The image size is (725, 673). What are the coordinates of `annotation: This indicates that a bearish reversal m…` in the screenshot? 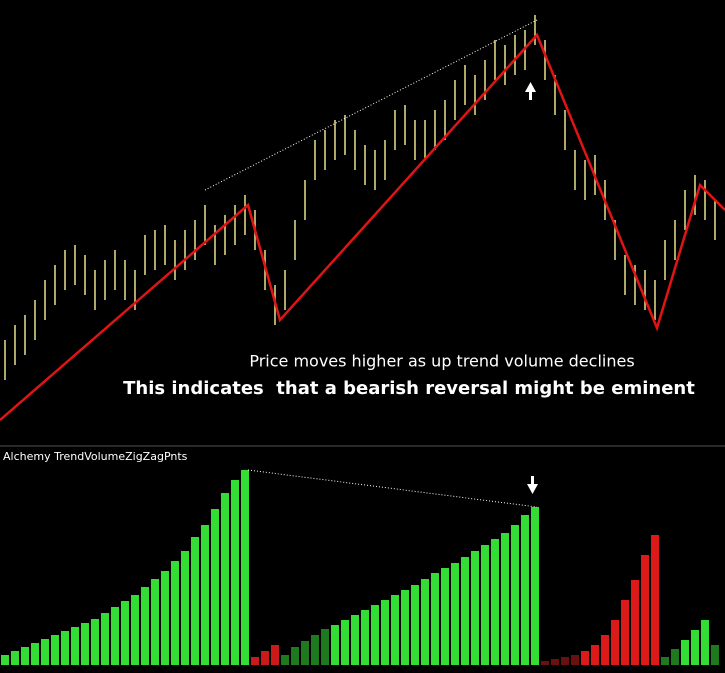 It's located at (409, 388).